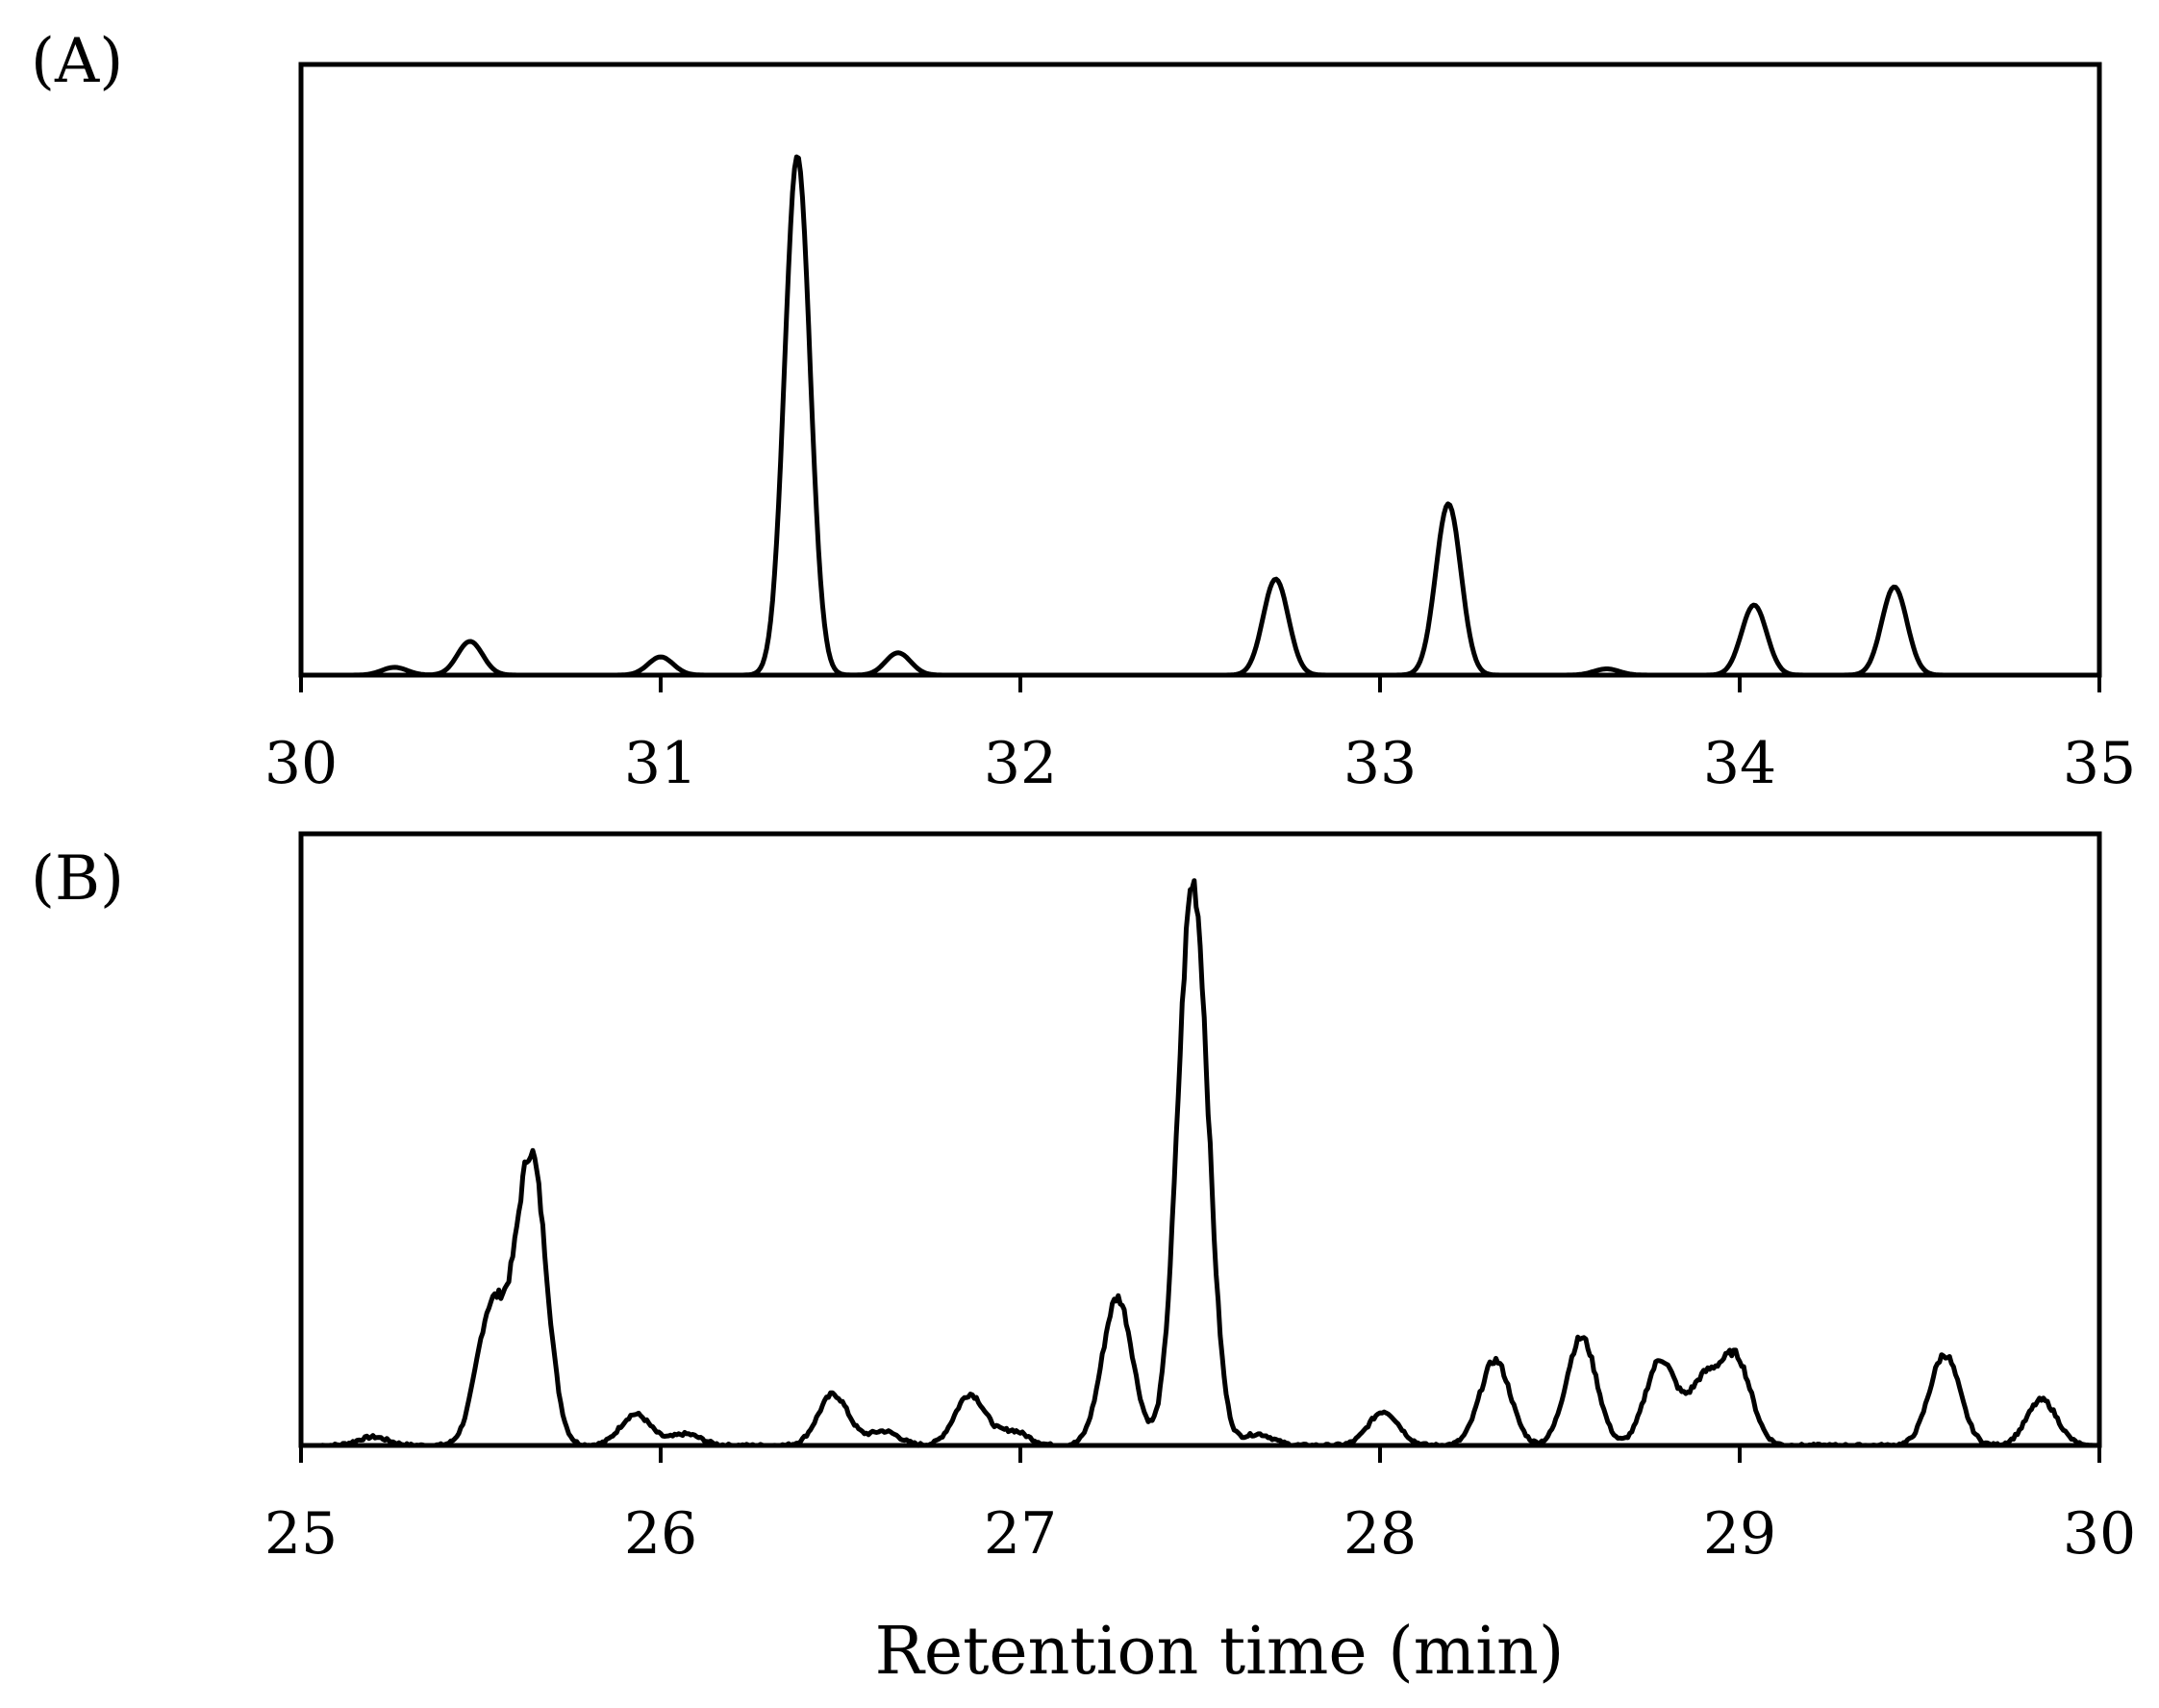 Image resolution: width=2159 pixels, height=1708 pixels. What do you see at coordinates (77, 879) in the screenshot?
I see `panel-b-label: (B)` at bounding box center [77, 879].